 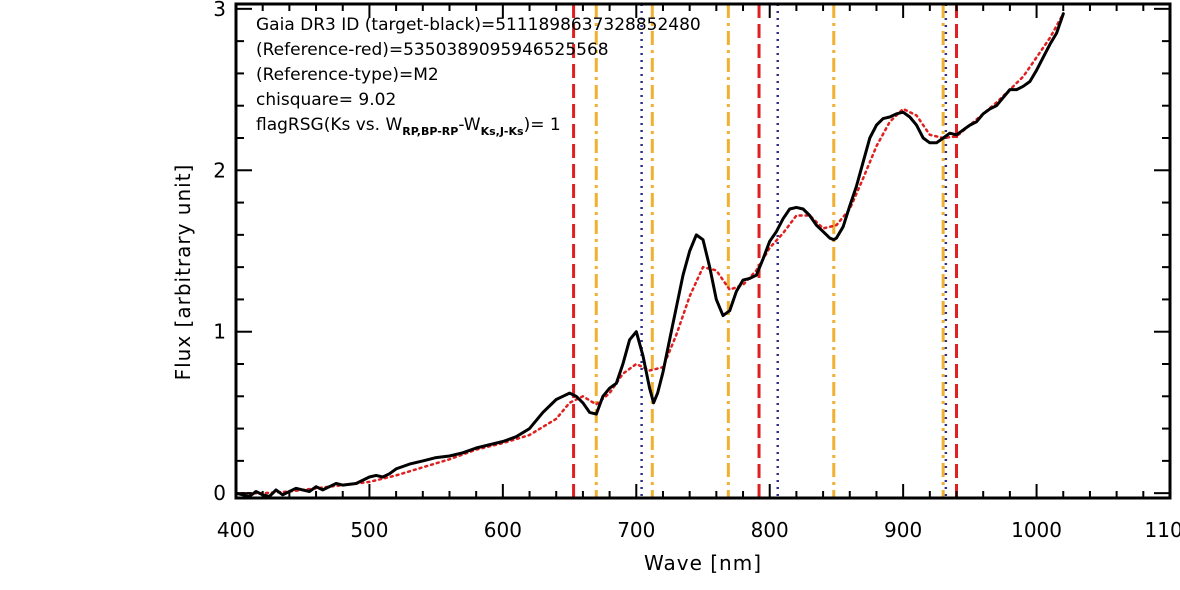 What do you see at coordinates (183, 272) in the screenshot?
I see `y-axis-title: Flux [arbitrary unit]` at bounding box center [183, 272].